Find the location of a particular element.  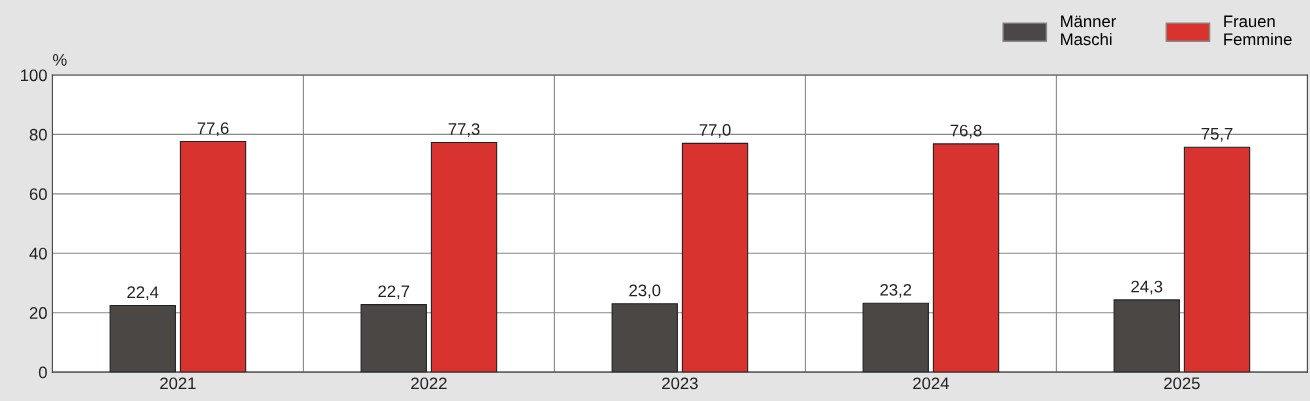

data-label: 24,3 is located at coordinates (1147, 287).